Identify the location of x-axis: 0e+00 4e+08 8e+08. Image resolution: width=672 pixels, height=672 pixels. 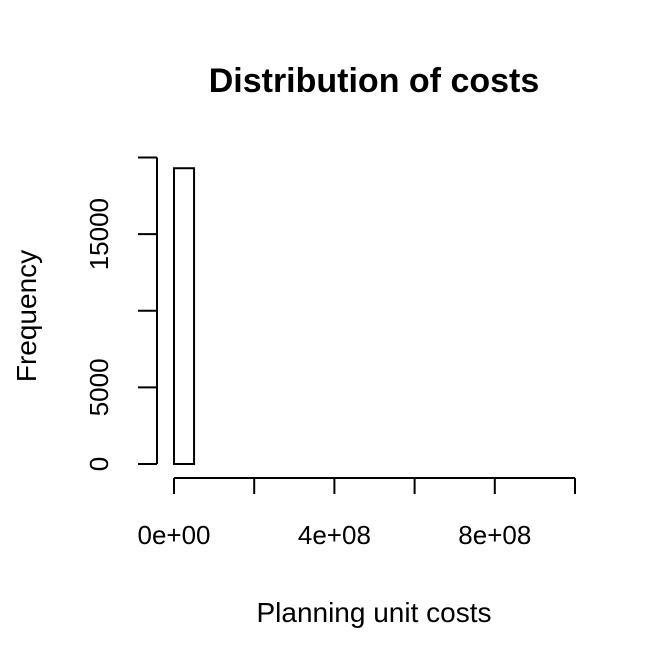
(356, 513).